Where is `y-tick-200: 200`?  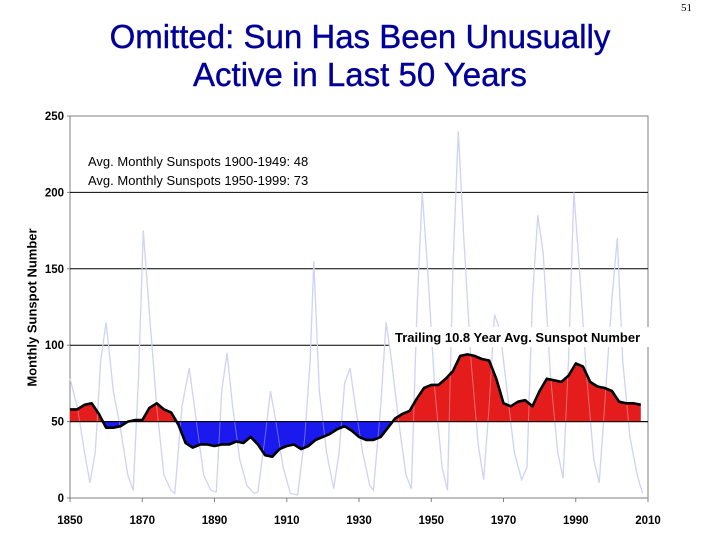 y-tick-200: 200 is located at coordinates (54, 193).